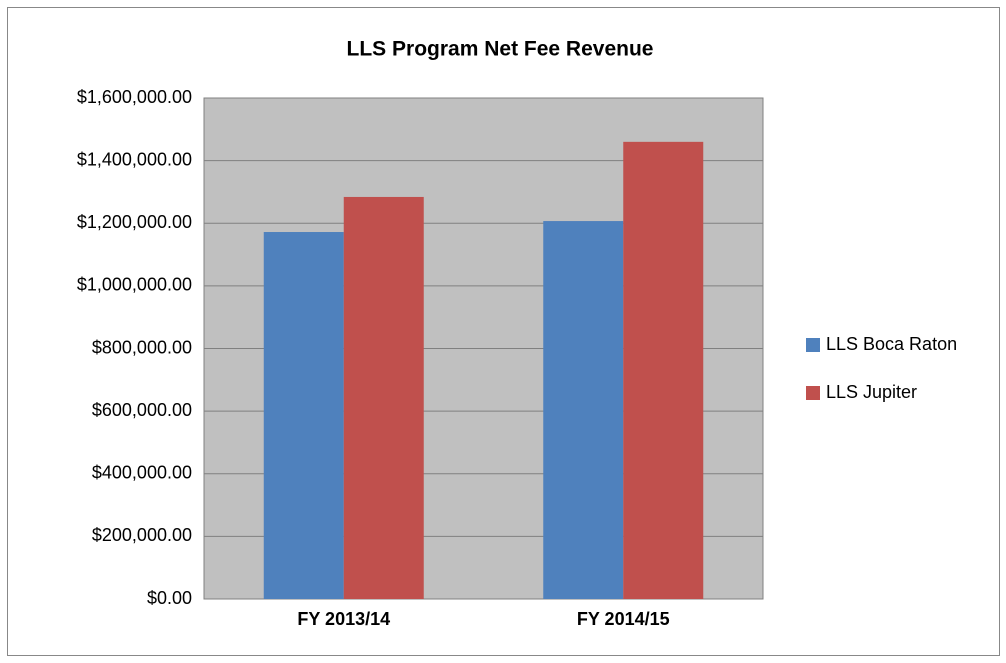 The width and height of the screenshot is (1006, 663). What do you see at coordinates (142, 410) in the screenshot?
I see `y-tick-label: $600,000.00` at bounding box center [142, 410].